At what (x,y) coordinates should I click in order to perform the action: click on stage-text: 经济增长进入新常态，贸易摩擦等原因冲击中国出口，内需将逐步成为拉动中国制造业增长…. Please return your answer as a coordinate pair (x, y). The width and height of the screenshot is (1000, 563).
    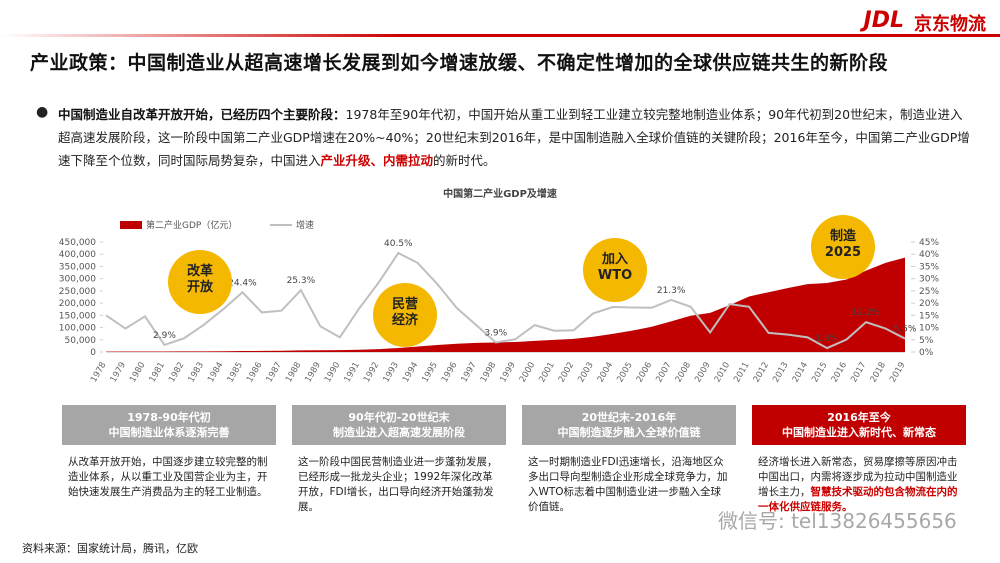
    Looking at the image, I should click on (858, 477).